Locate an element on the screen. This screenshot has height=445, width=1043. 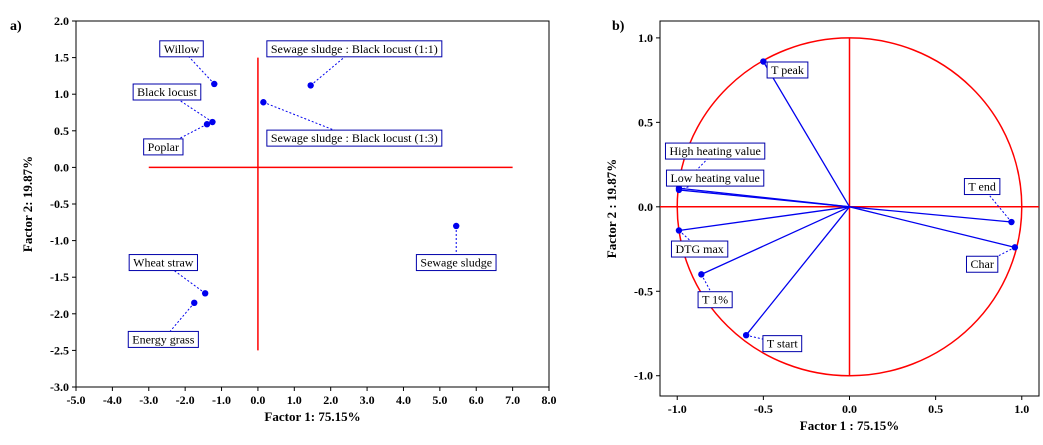
point-label-text: Wheat straw is located at coordinates (163, 263).